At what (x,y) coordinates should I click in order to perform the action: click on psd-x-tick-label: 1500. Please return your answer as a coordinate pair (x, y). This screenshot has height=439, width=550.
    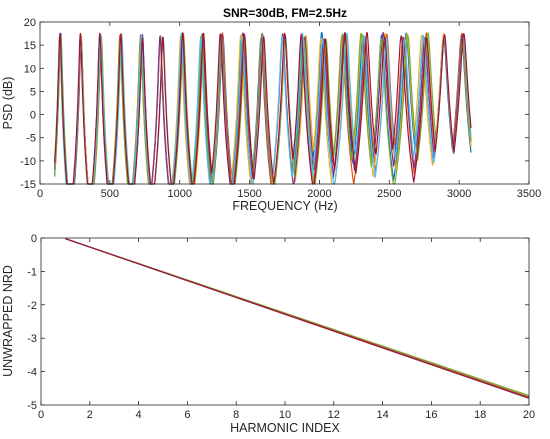
    Looking at the image, I should click on (249, 194).